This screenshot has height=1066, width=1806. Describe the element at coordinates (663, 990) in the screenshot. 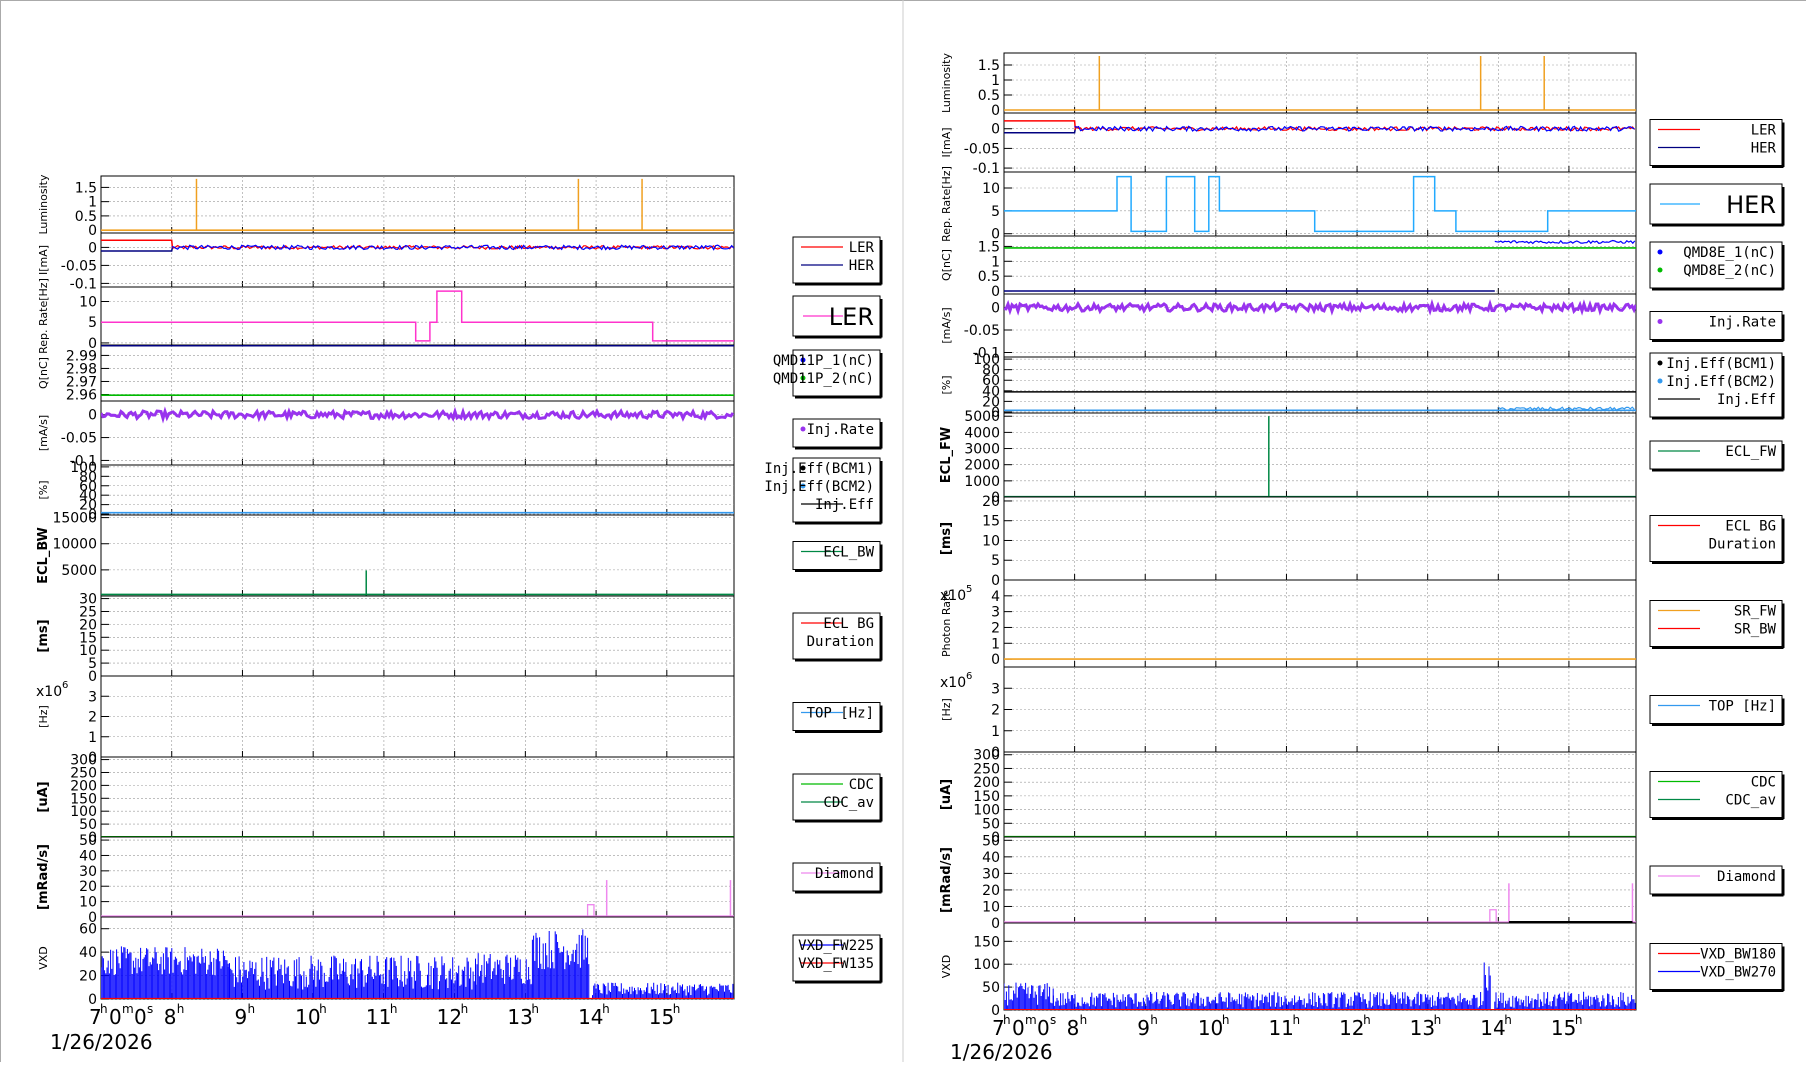

I see `series-band` at that location.